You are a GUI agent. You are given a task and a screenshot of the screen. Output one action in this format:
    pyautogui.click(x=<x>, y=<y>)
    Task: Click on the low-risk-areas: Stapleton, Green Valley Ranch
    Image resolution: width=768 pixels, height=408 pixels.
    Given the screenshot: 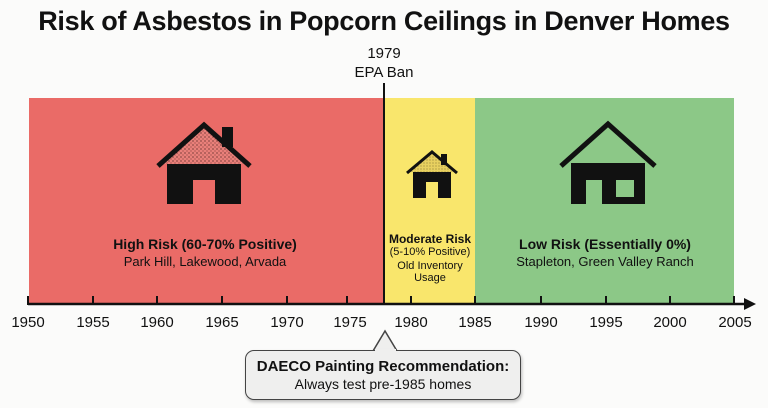 What is the action you would take?
    pyautogui.click(x=605, y=261)
    